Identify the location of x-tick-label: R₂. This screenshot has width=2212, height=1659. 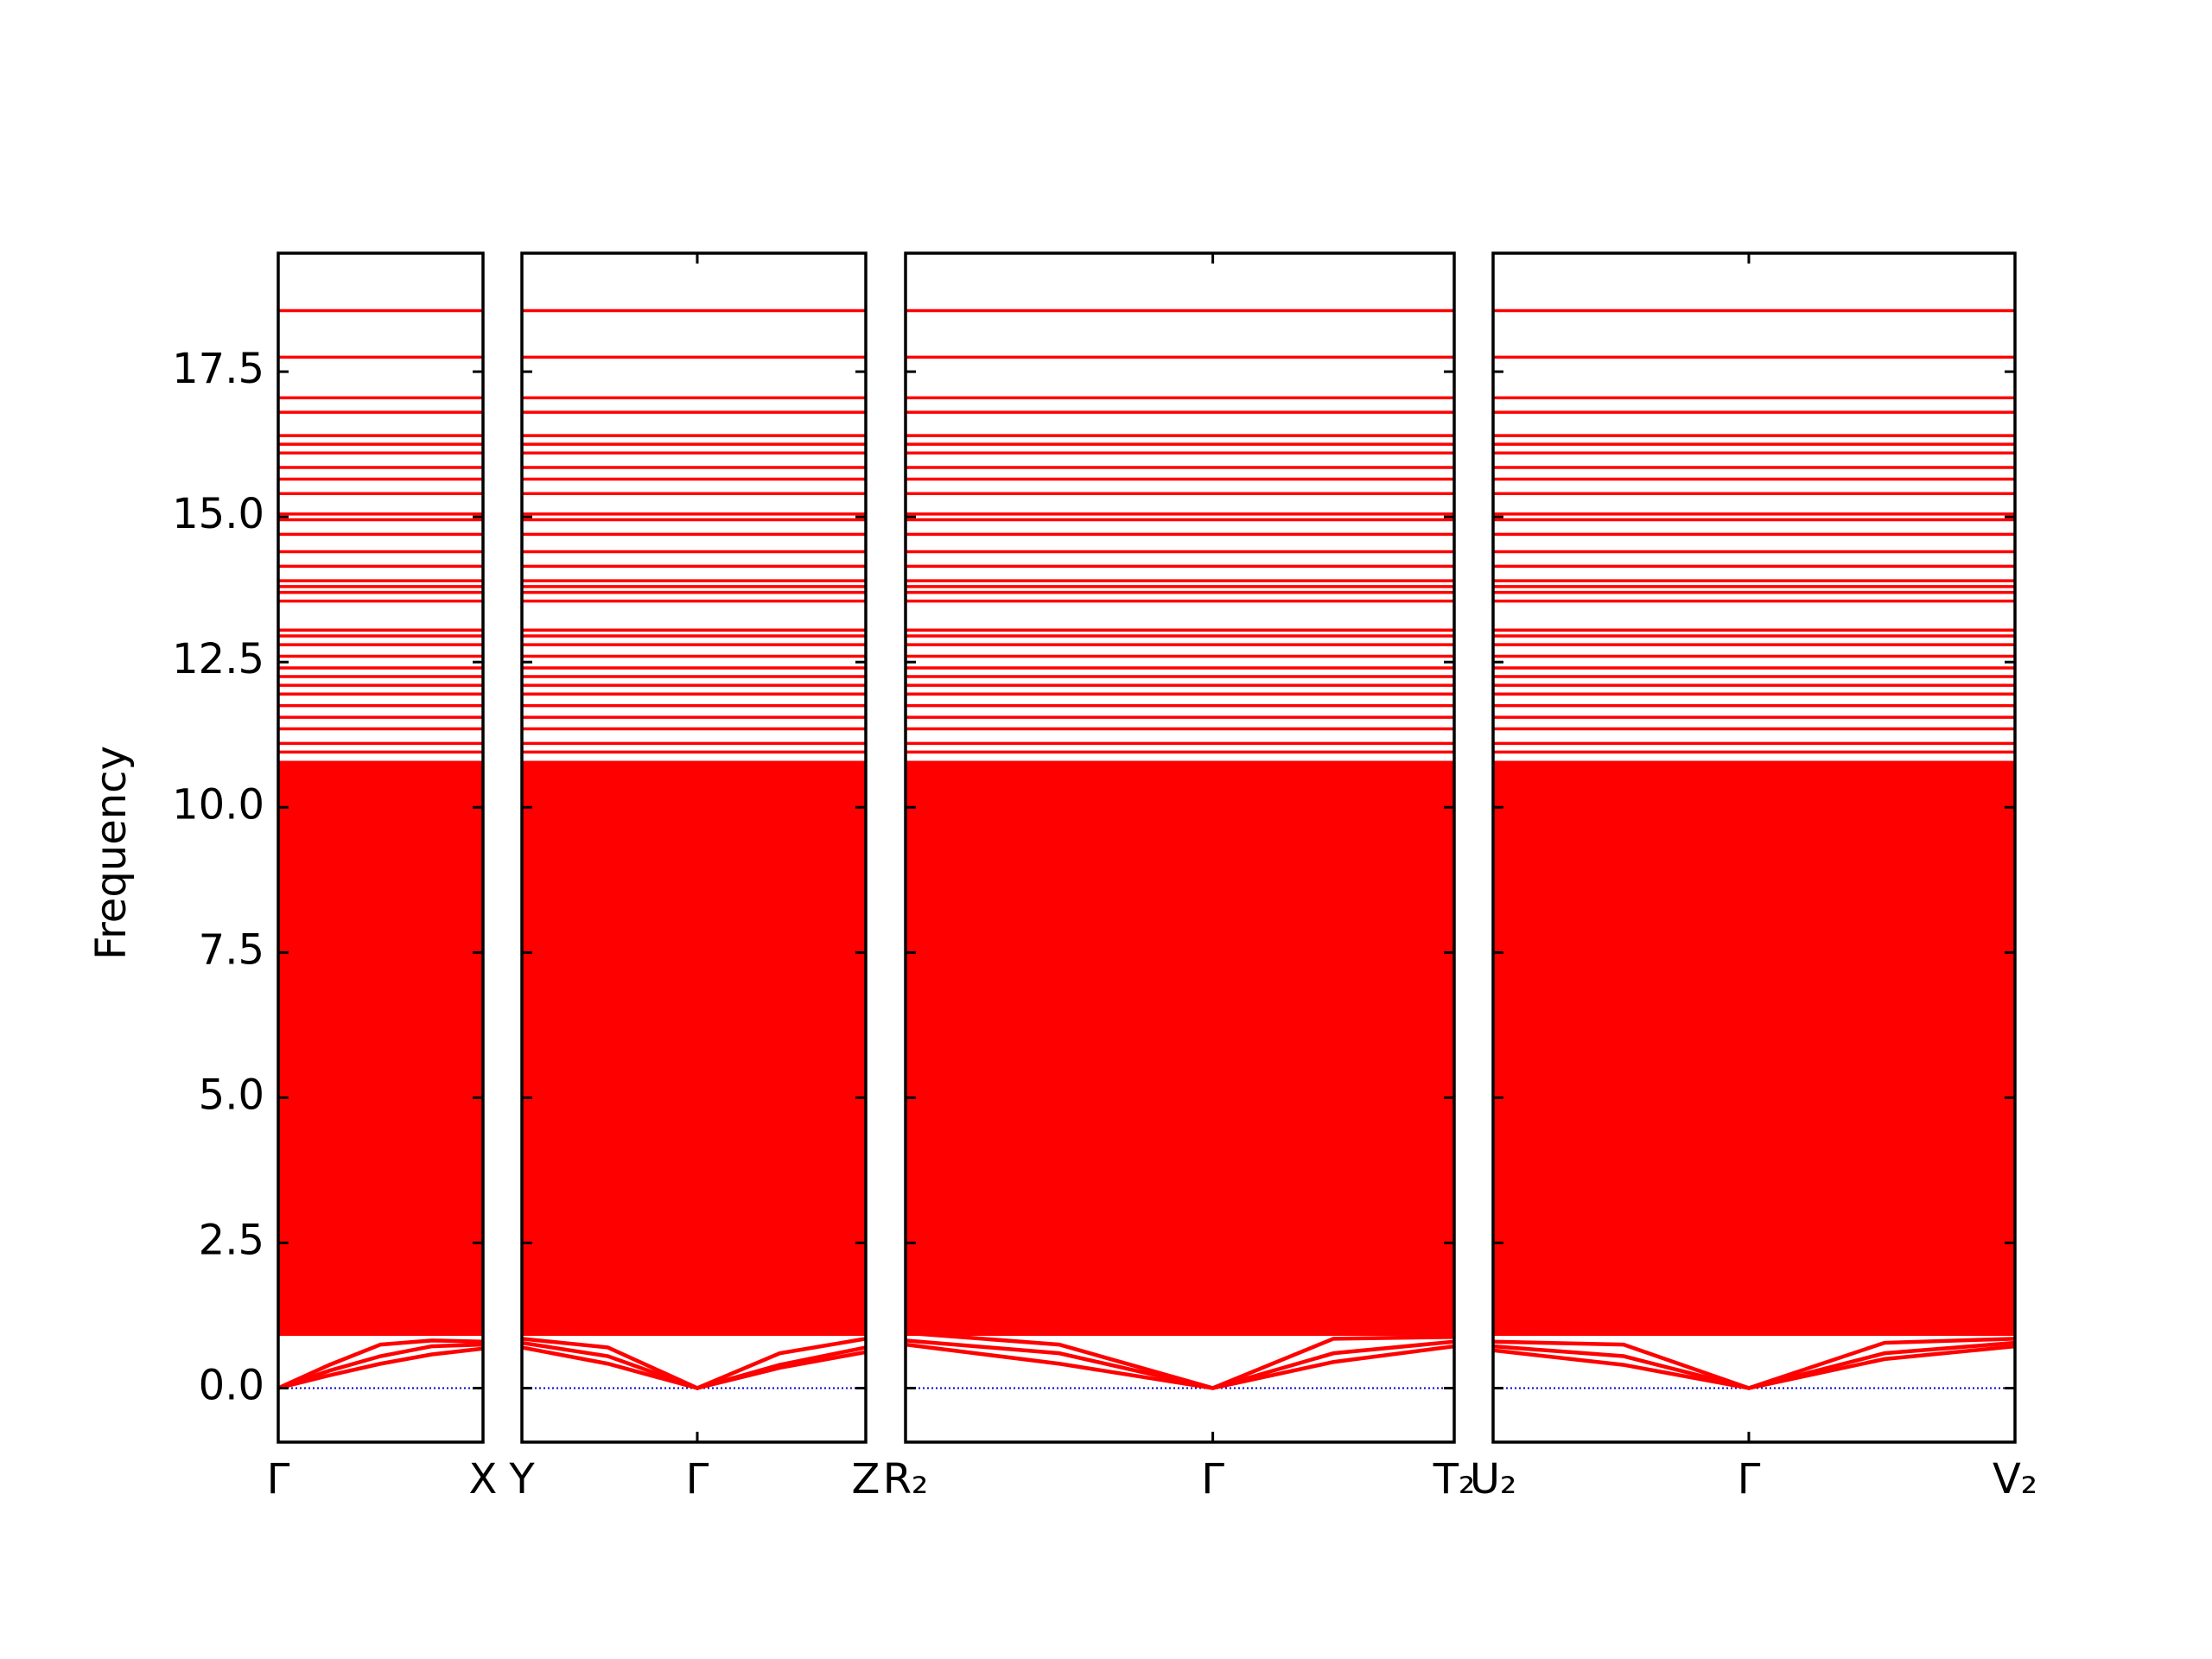
(906, 1479).